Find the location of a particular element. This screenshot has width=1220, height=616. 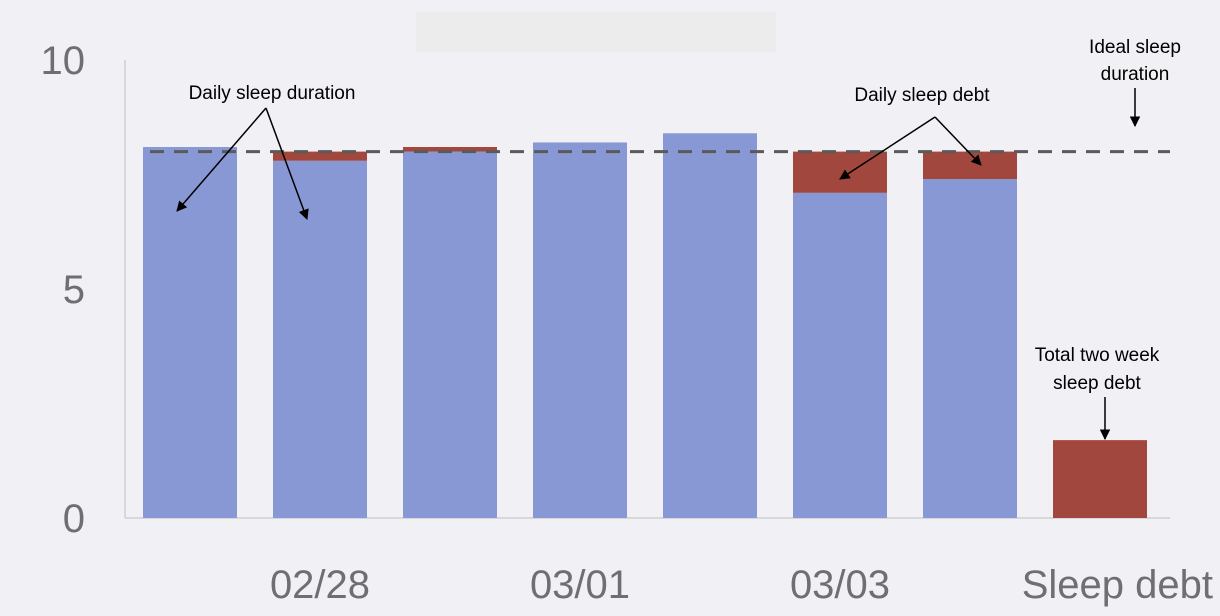

annotation-total-debt-2: sleep debt is located at coordinates (1097, 383).